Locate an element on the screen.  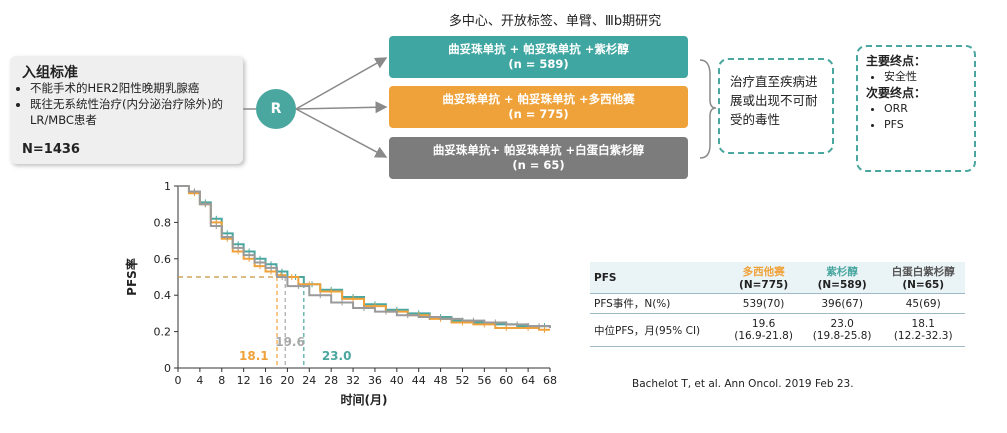
primary-endpoint-heading: 主要终点： is located at coordinates (896, 61).